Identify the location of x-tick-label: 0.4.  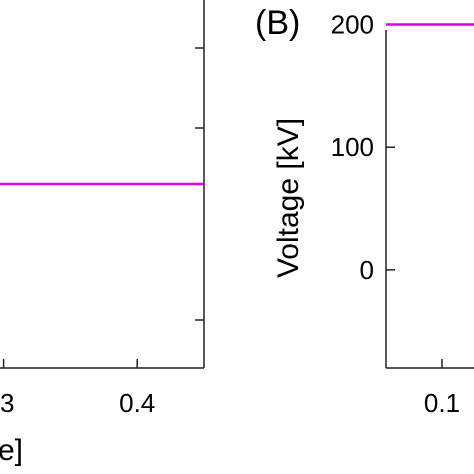
(137, 403).